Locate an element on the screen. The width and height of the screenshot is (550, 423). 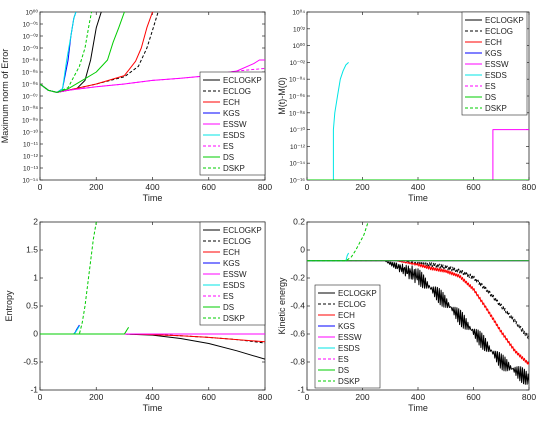
y-tick-label: 10⁻⁰¹ is located at coordinates (31, 25).